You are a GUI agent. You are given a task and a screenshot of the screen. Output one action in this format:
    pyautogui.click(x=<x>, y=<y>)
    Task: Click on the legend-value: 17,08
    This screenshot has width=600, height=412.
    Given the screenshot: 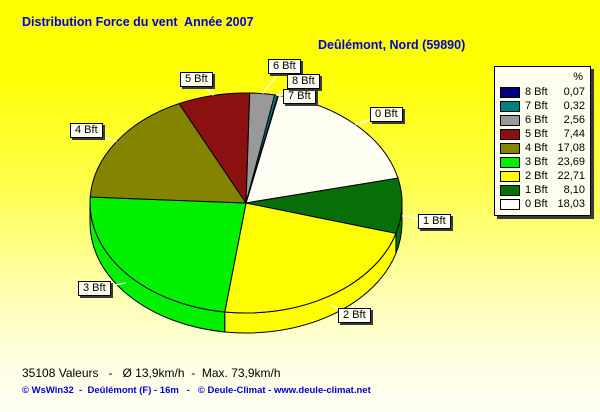 What is the action you would take?
    pyautogui.click(x=571, y=148)
    